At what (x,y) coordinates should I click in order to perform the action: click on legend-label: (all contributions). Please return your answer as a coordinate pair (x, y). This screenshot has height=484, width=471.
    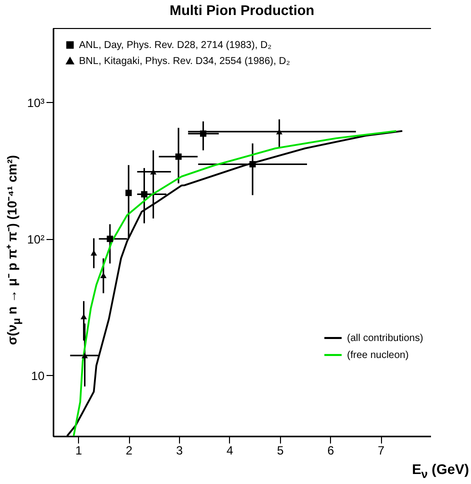
    Looking at the image, I should click on (385, 338).